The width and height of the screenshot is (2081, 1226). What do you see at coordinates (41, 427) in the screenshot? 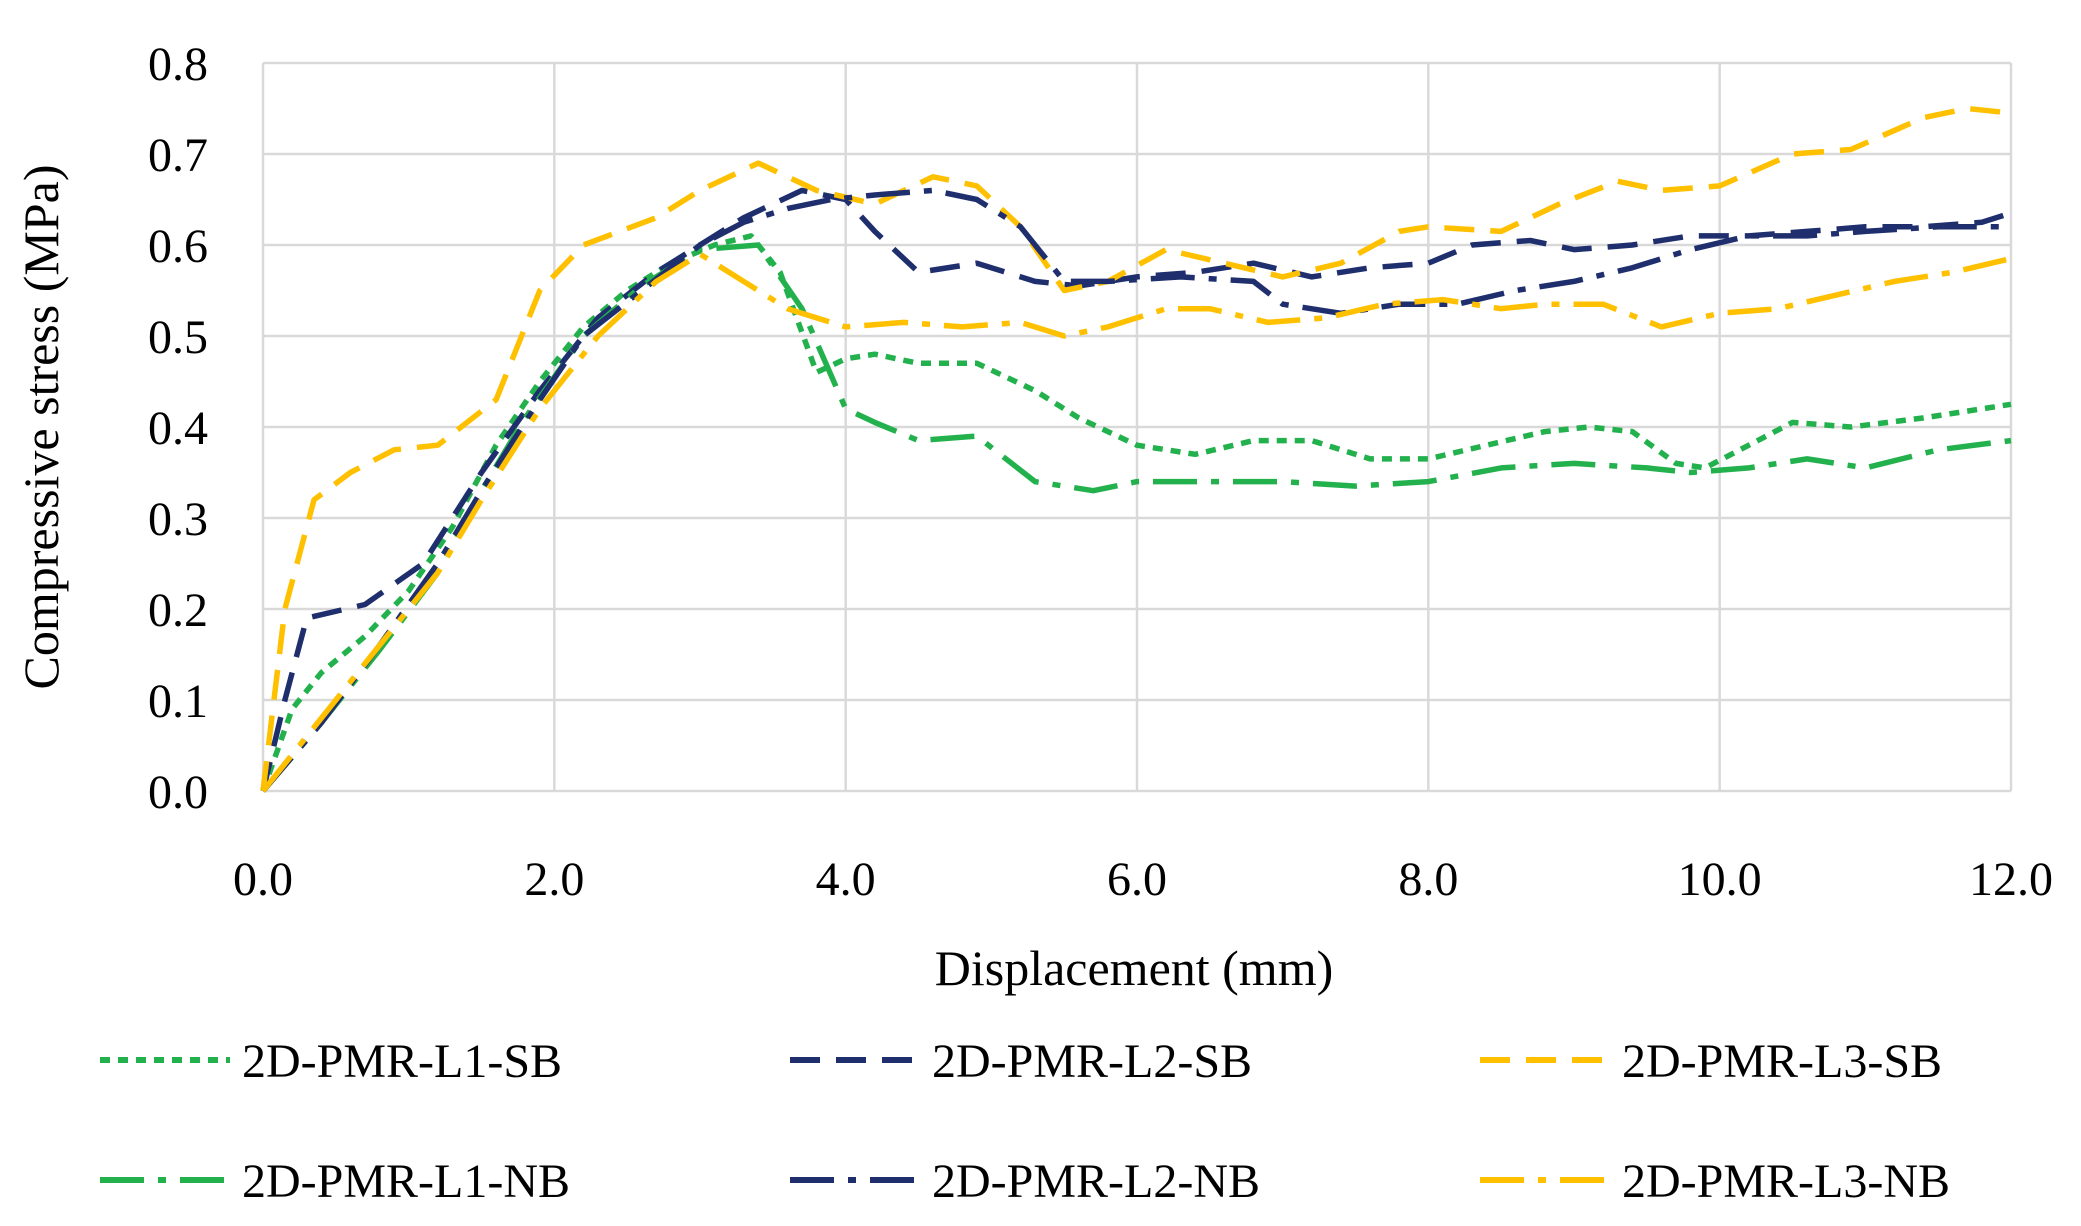
I see `y-axis-title: Compressive stress (MPa)` at bounding box center [41, 427].